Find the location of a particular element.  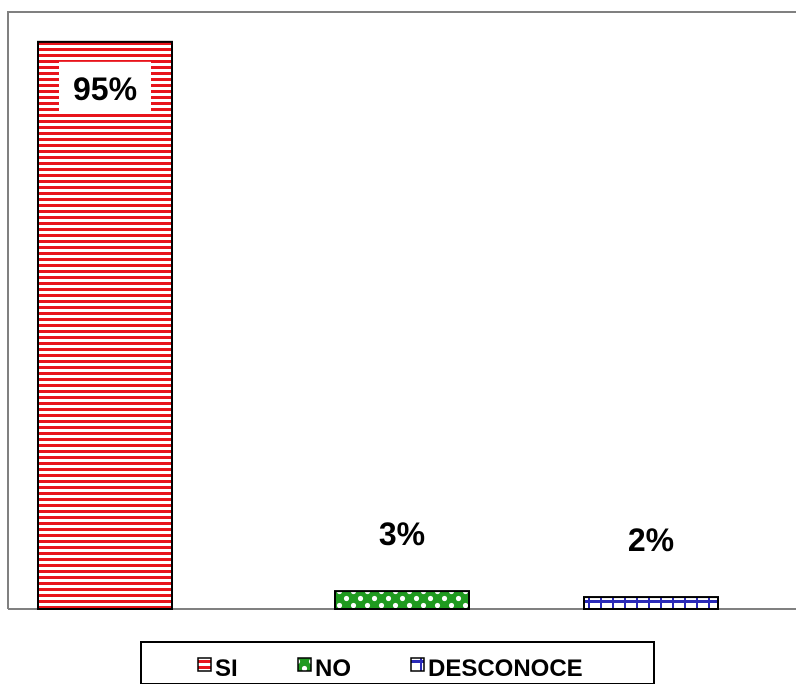

legend-entry-no: NO is located at coordinates (324, 668).